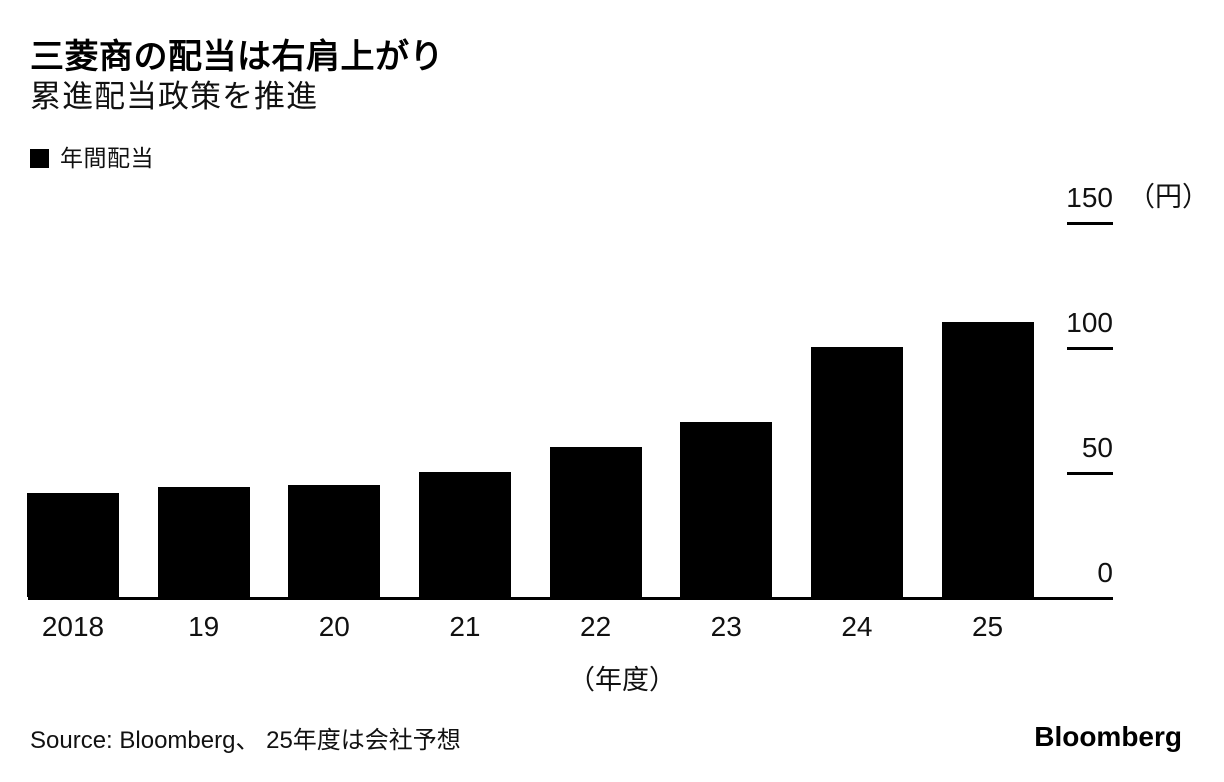  I want to click on x-tick-label-22: 22, so click(596, 626).